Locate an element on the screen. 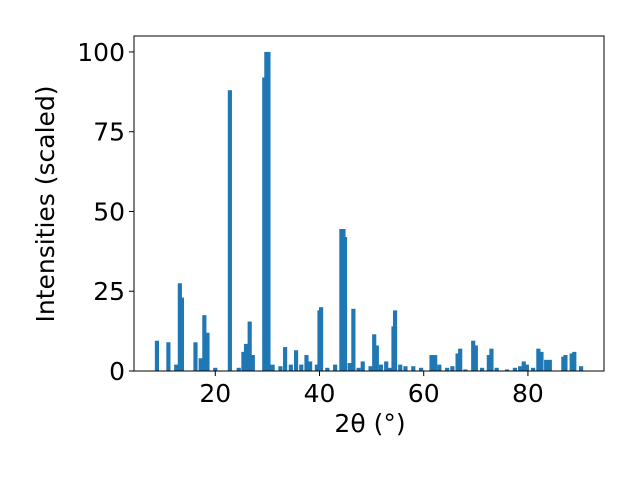  x-tick-label: 80 is located at coordinates (528, 393).